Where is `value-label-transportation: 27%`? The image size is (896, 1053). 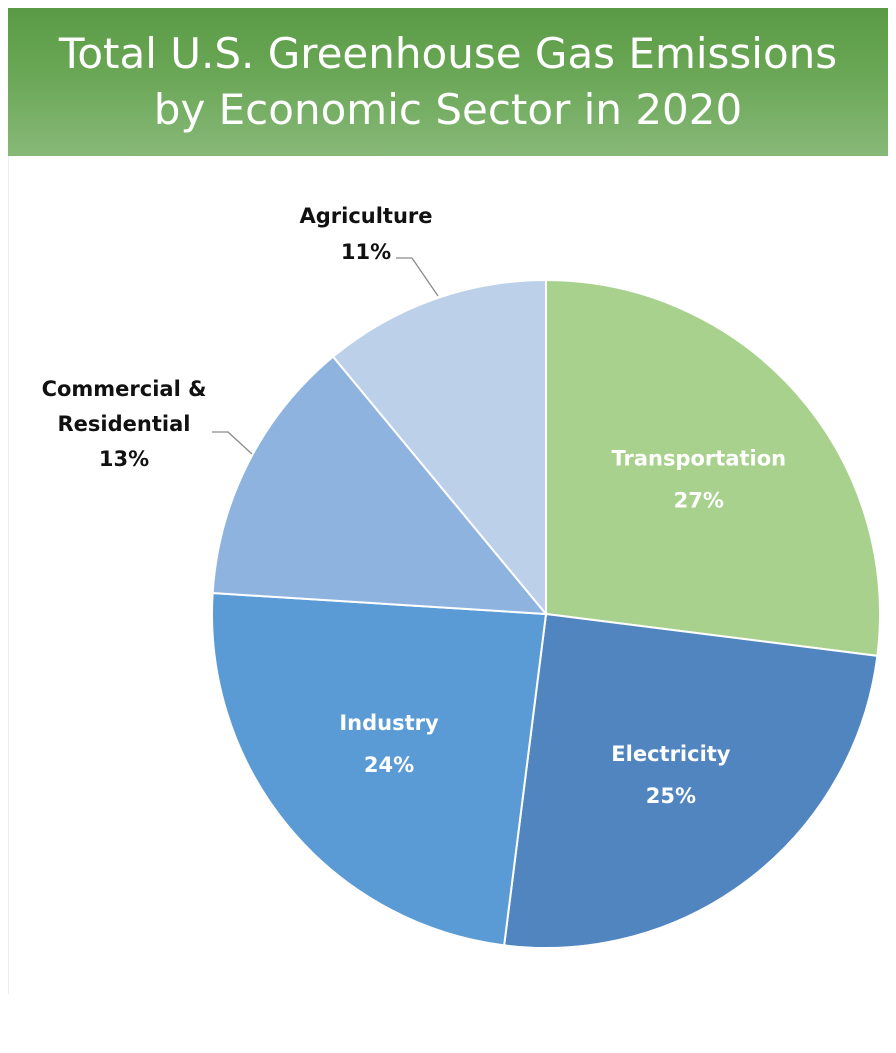 value-label-transportation: 27% is located at coordinates (699, 500).